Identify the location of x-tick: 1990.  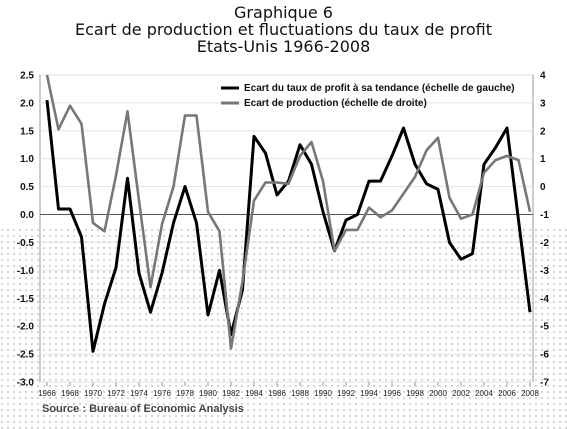
(323, 393).